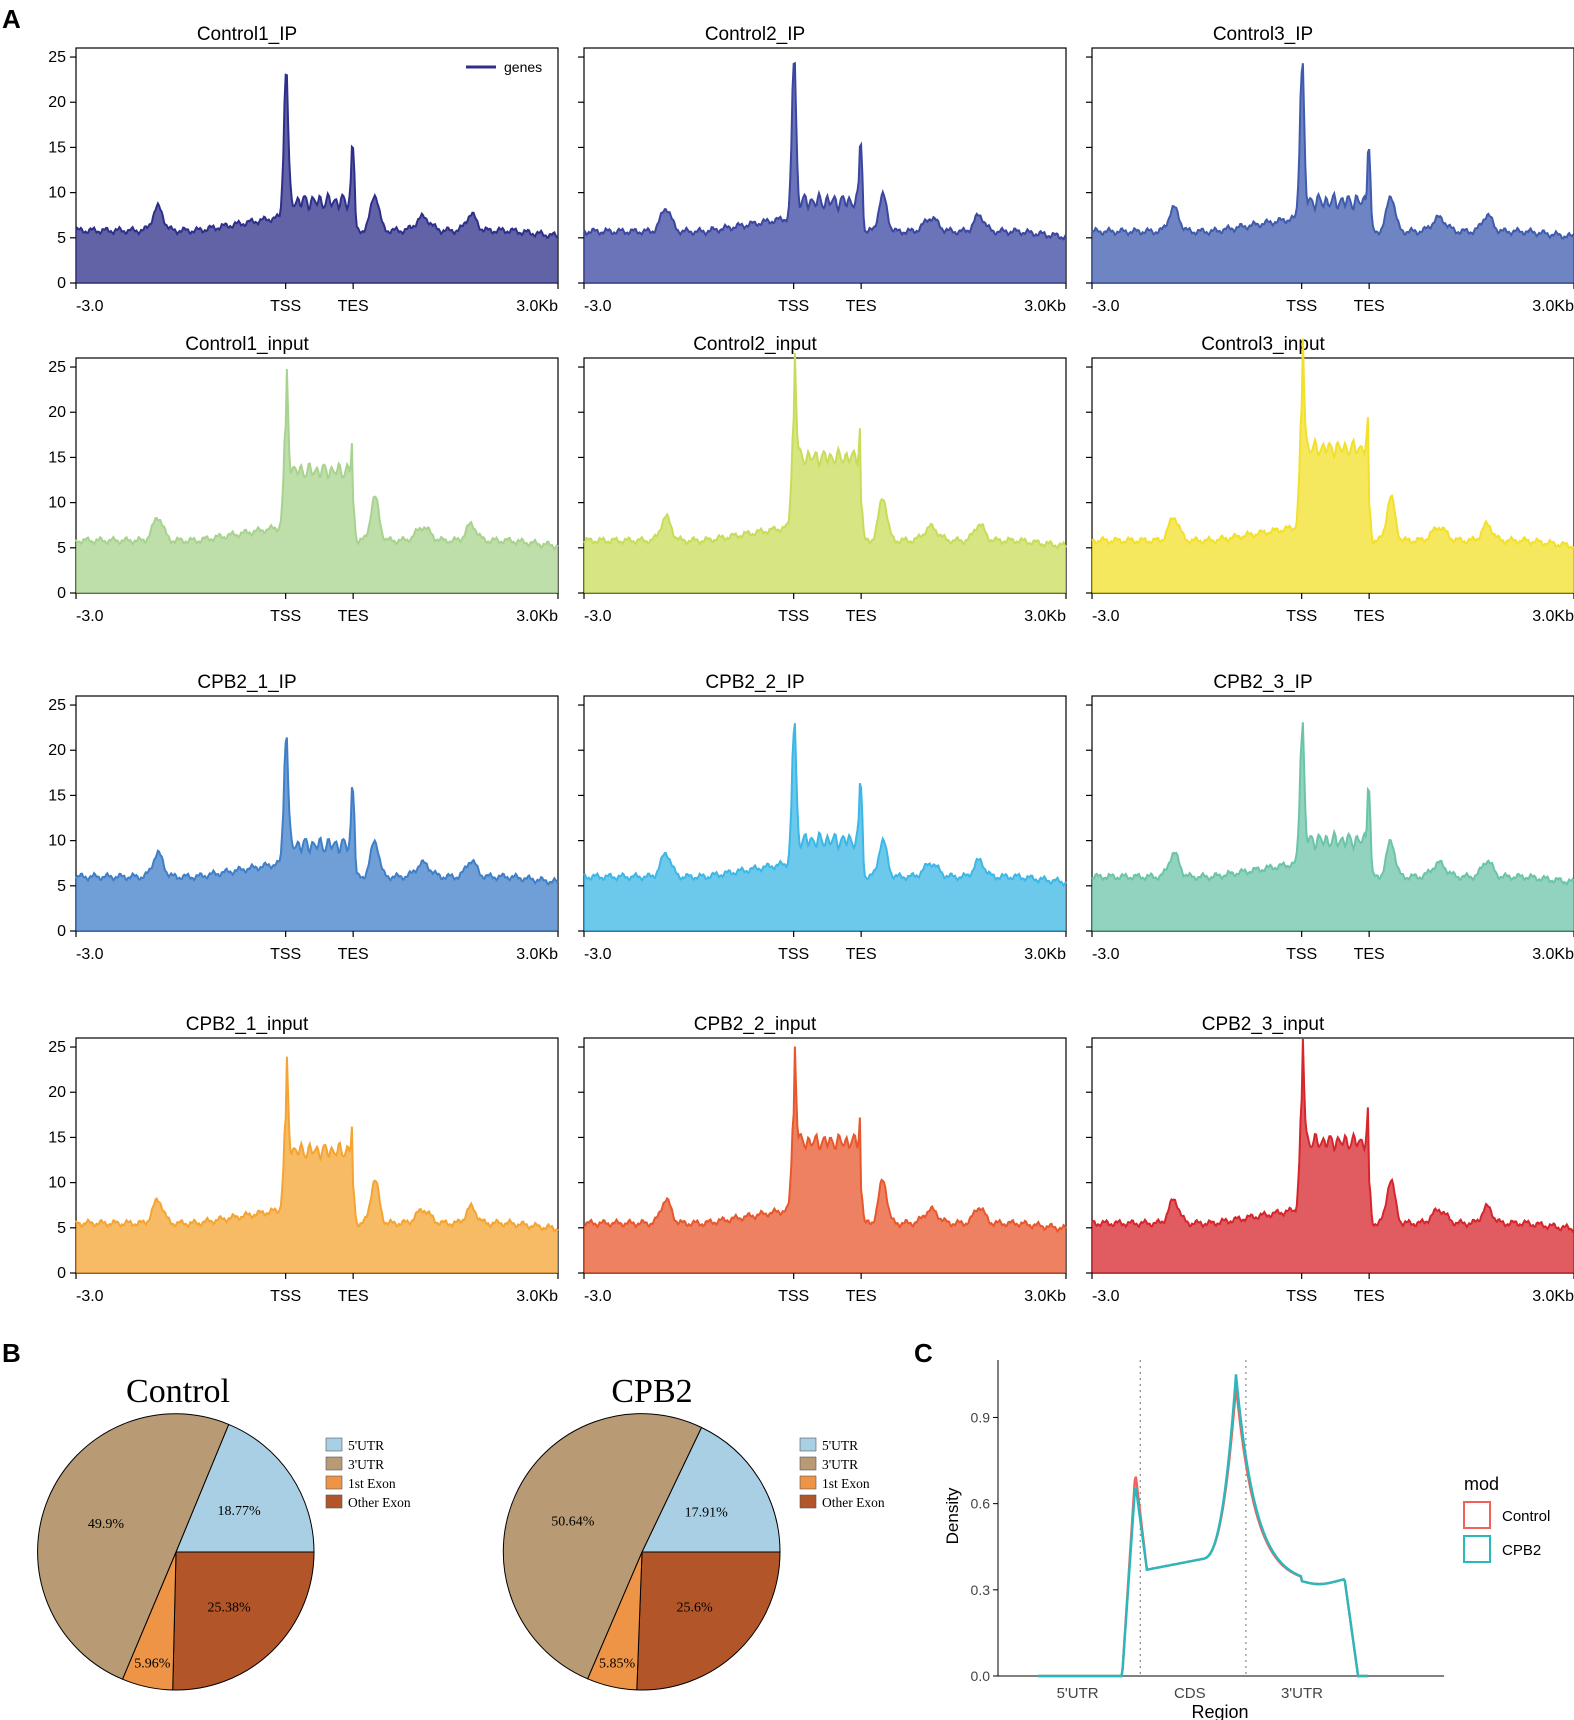  Describe the element at coordinates (152, 1664) in the screenshot. I see `pie-slice-label: 5.96%` at that location.